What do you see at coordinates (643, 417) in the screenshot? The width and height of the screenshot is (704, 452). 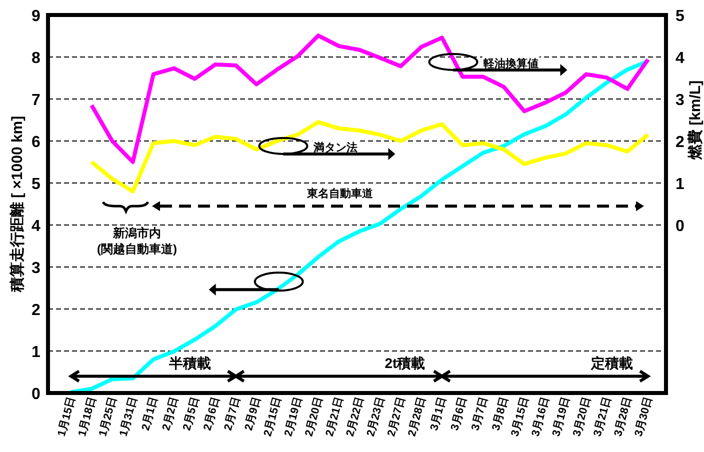 I see `x-tick-label: 3月30日` at bounding box center [643, 417].